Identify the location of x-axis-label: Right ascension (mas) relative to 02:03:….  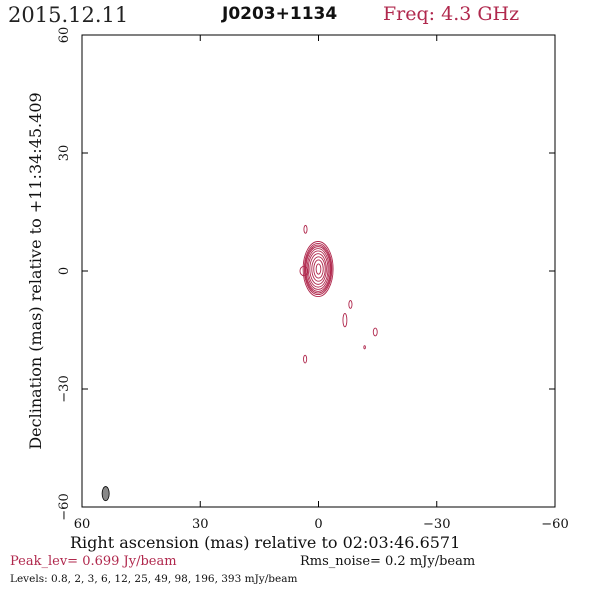
(265, 542).